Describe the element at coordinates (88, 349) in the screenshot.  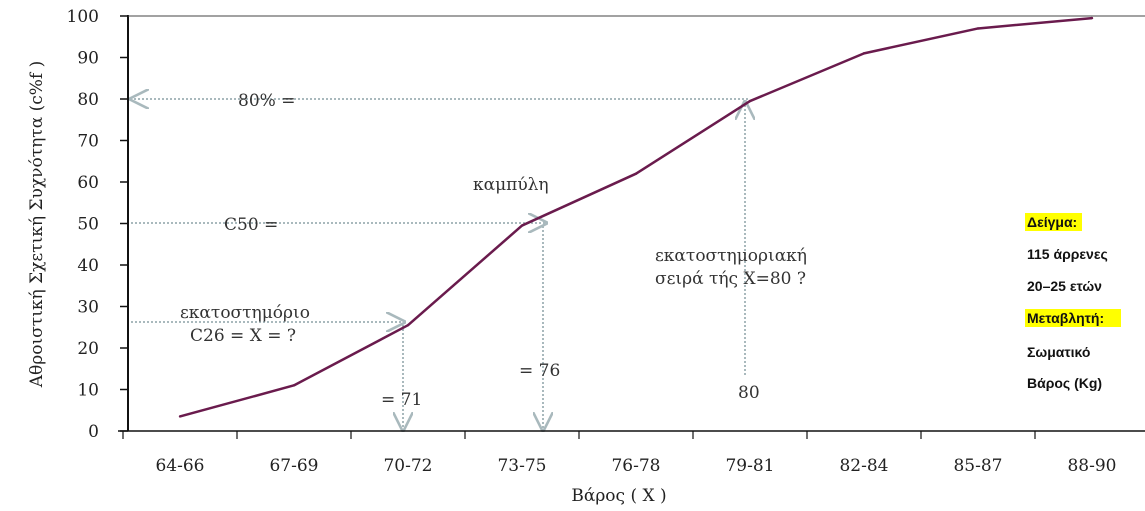
I see `y-tick-label: 20` at that location.